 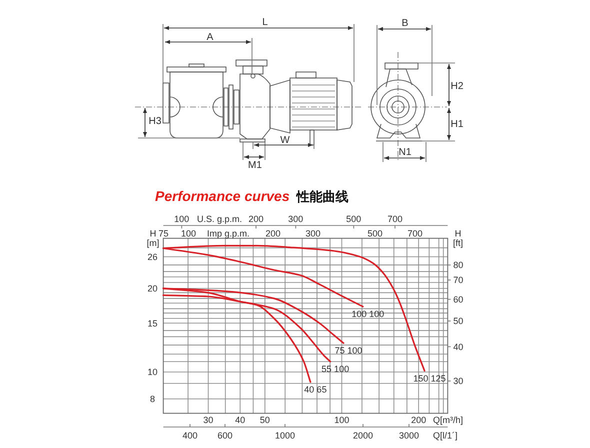 What do you see at coordinates (190, 435) in the screenshot?
I see `annotation: 400` at bounding box center [190, 435].